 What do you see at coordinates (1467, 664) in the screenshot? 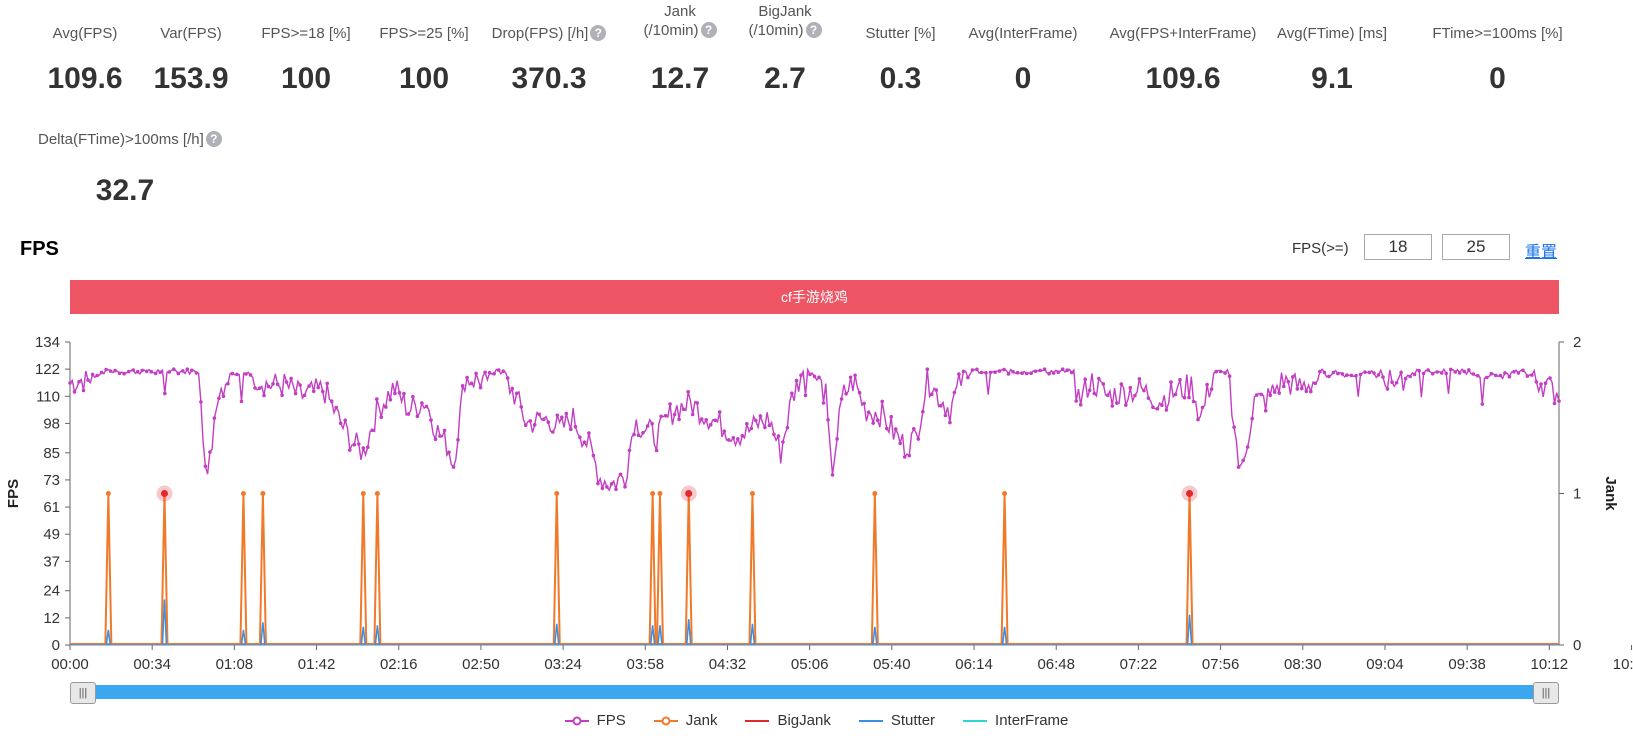
I see `x-tick-label: 09:38` at bounding box center [1467, 664].